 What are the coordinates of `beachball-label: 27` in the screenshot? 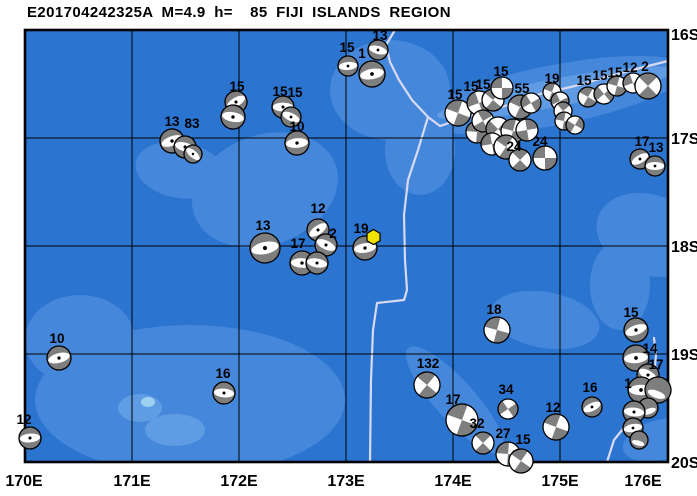 It's located at (502, 433).